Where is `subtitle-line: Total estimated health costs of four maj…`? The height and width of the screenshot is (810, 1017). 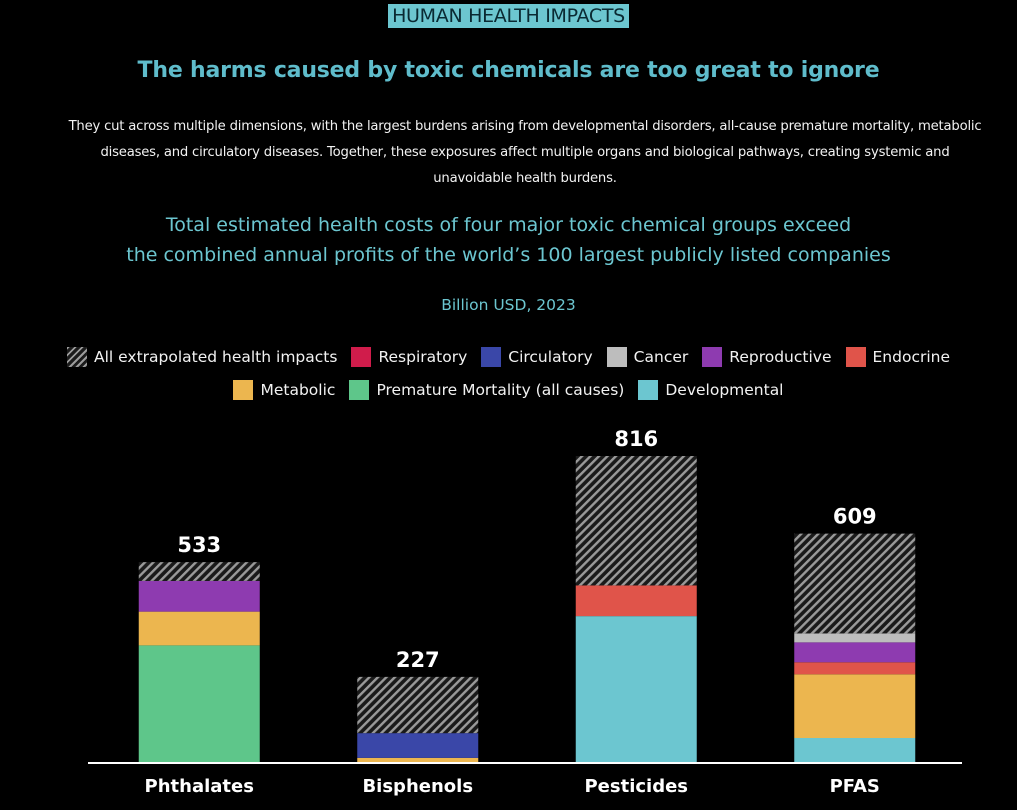 subtitle-line: Total estimated health costs of four maj… is located at coordinates (508, 225).